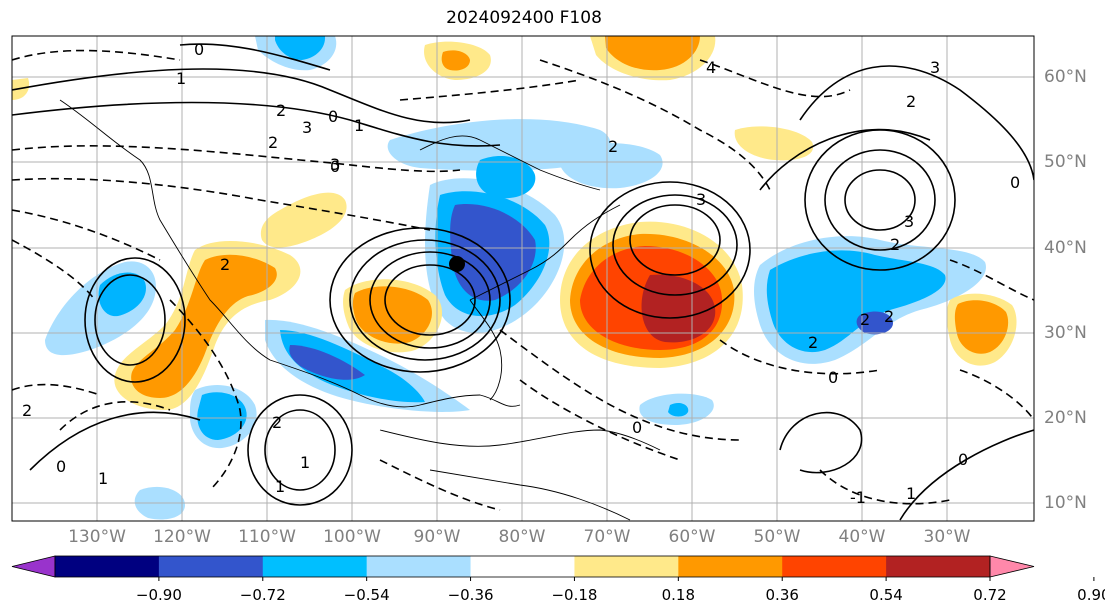  What do you see at coordinates (470, 595) in the screenshot?
I see `colorbar-tick-label: −0.36` at bounding box center [470, 595].